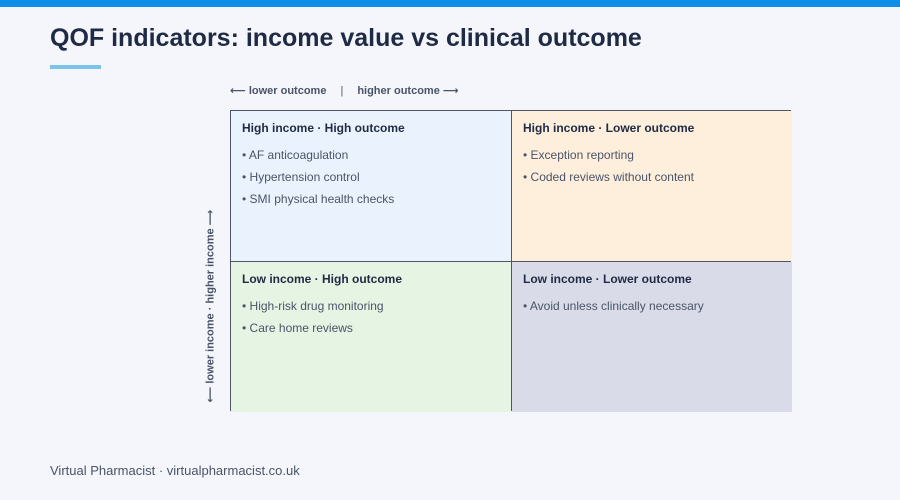 The height and width of the screenshot is (500, 900). Describe the element at coordinates (323, 128) in the screenshot. I see `quadrant-title: High income · High outcome` at that location.